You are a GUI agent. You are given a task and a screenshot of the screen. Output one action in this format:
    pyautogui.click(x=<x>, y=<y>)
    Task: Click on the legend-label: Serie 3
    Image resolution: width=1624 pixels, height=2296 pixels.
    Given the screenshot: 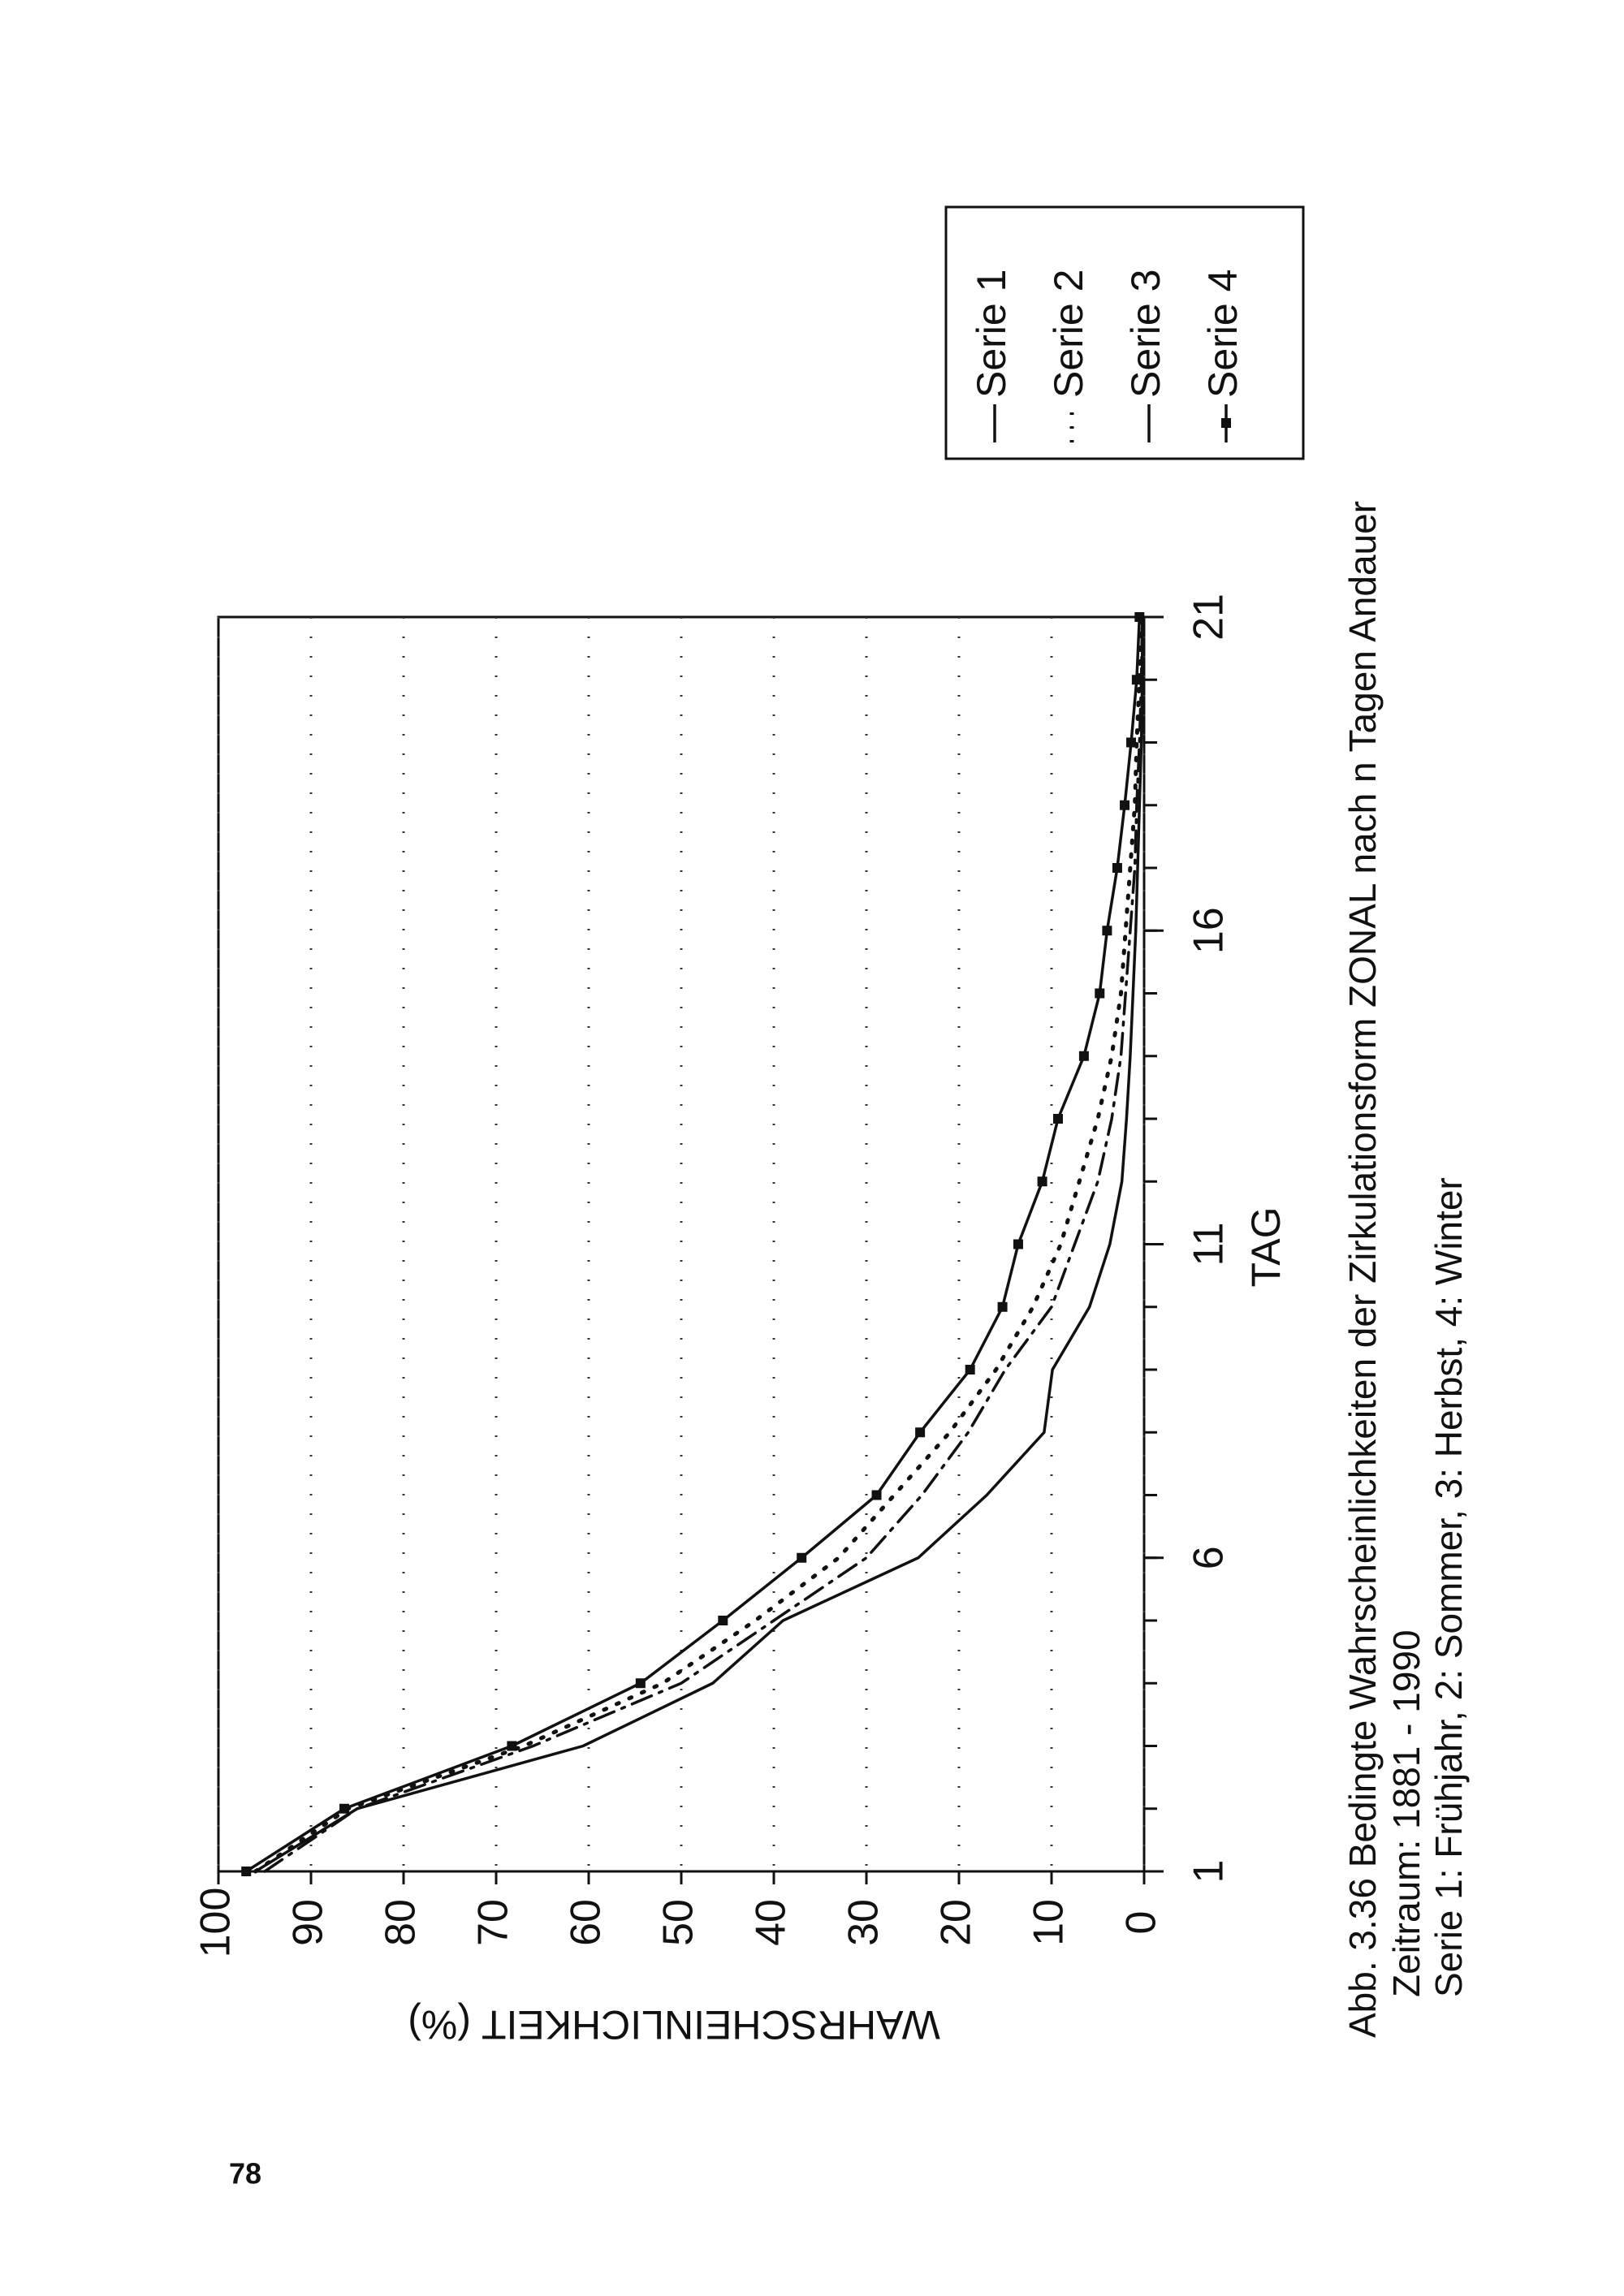 What is the action you would take?
    pyautogui.click(x=1146, y=334)
    